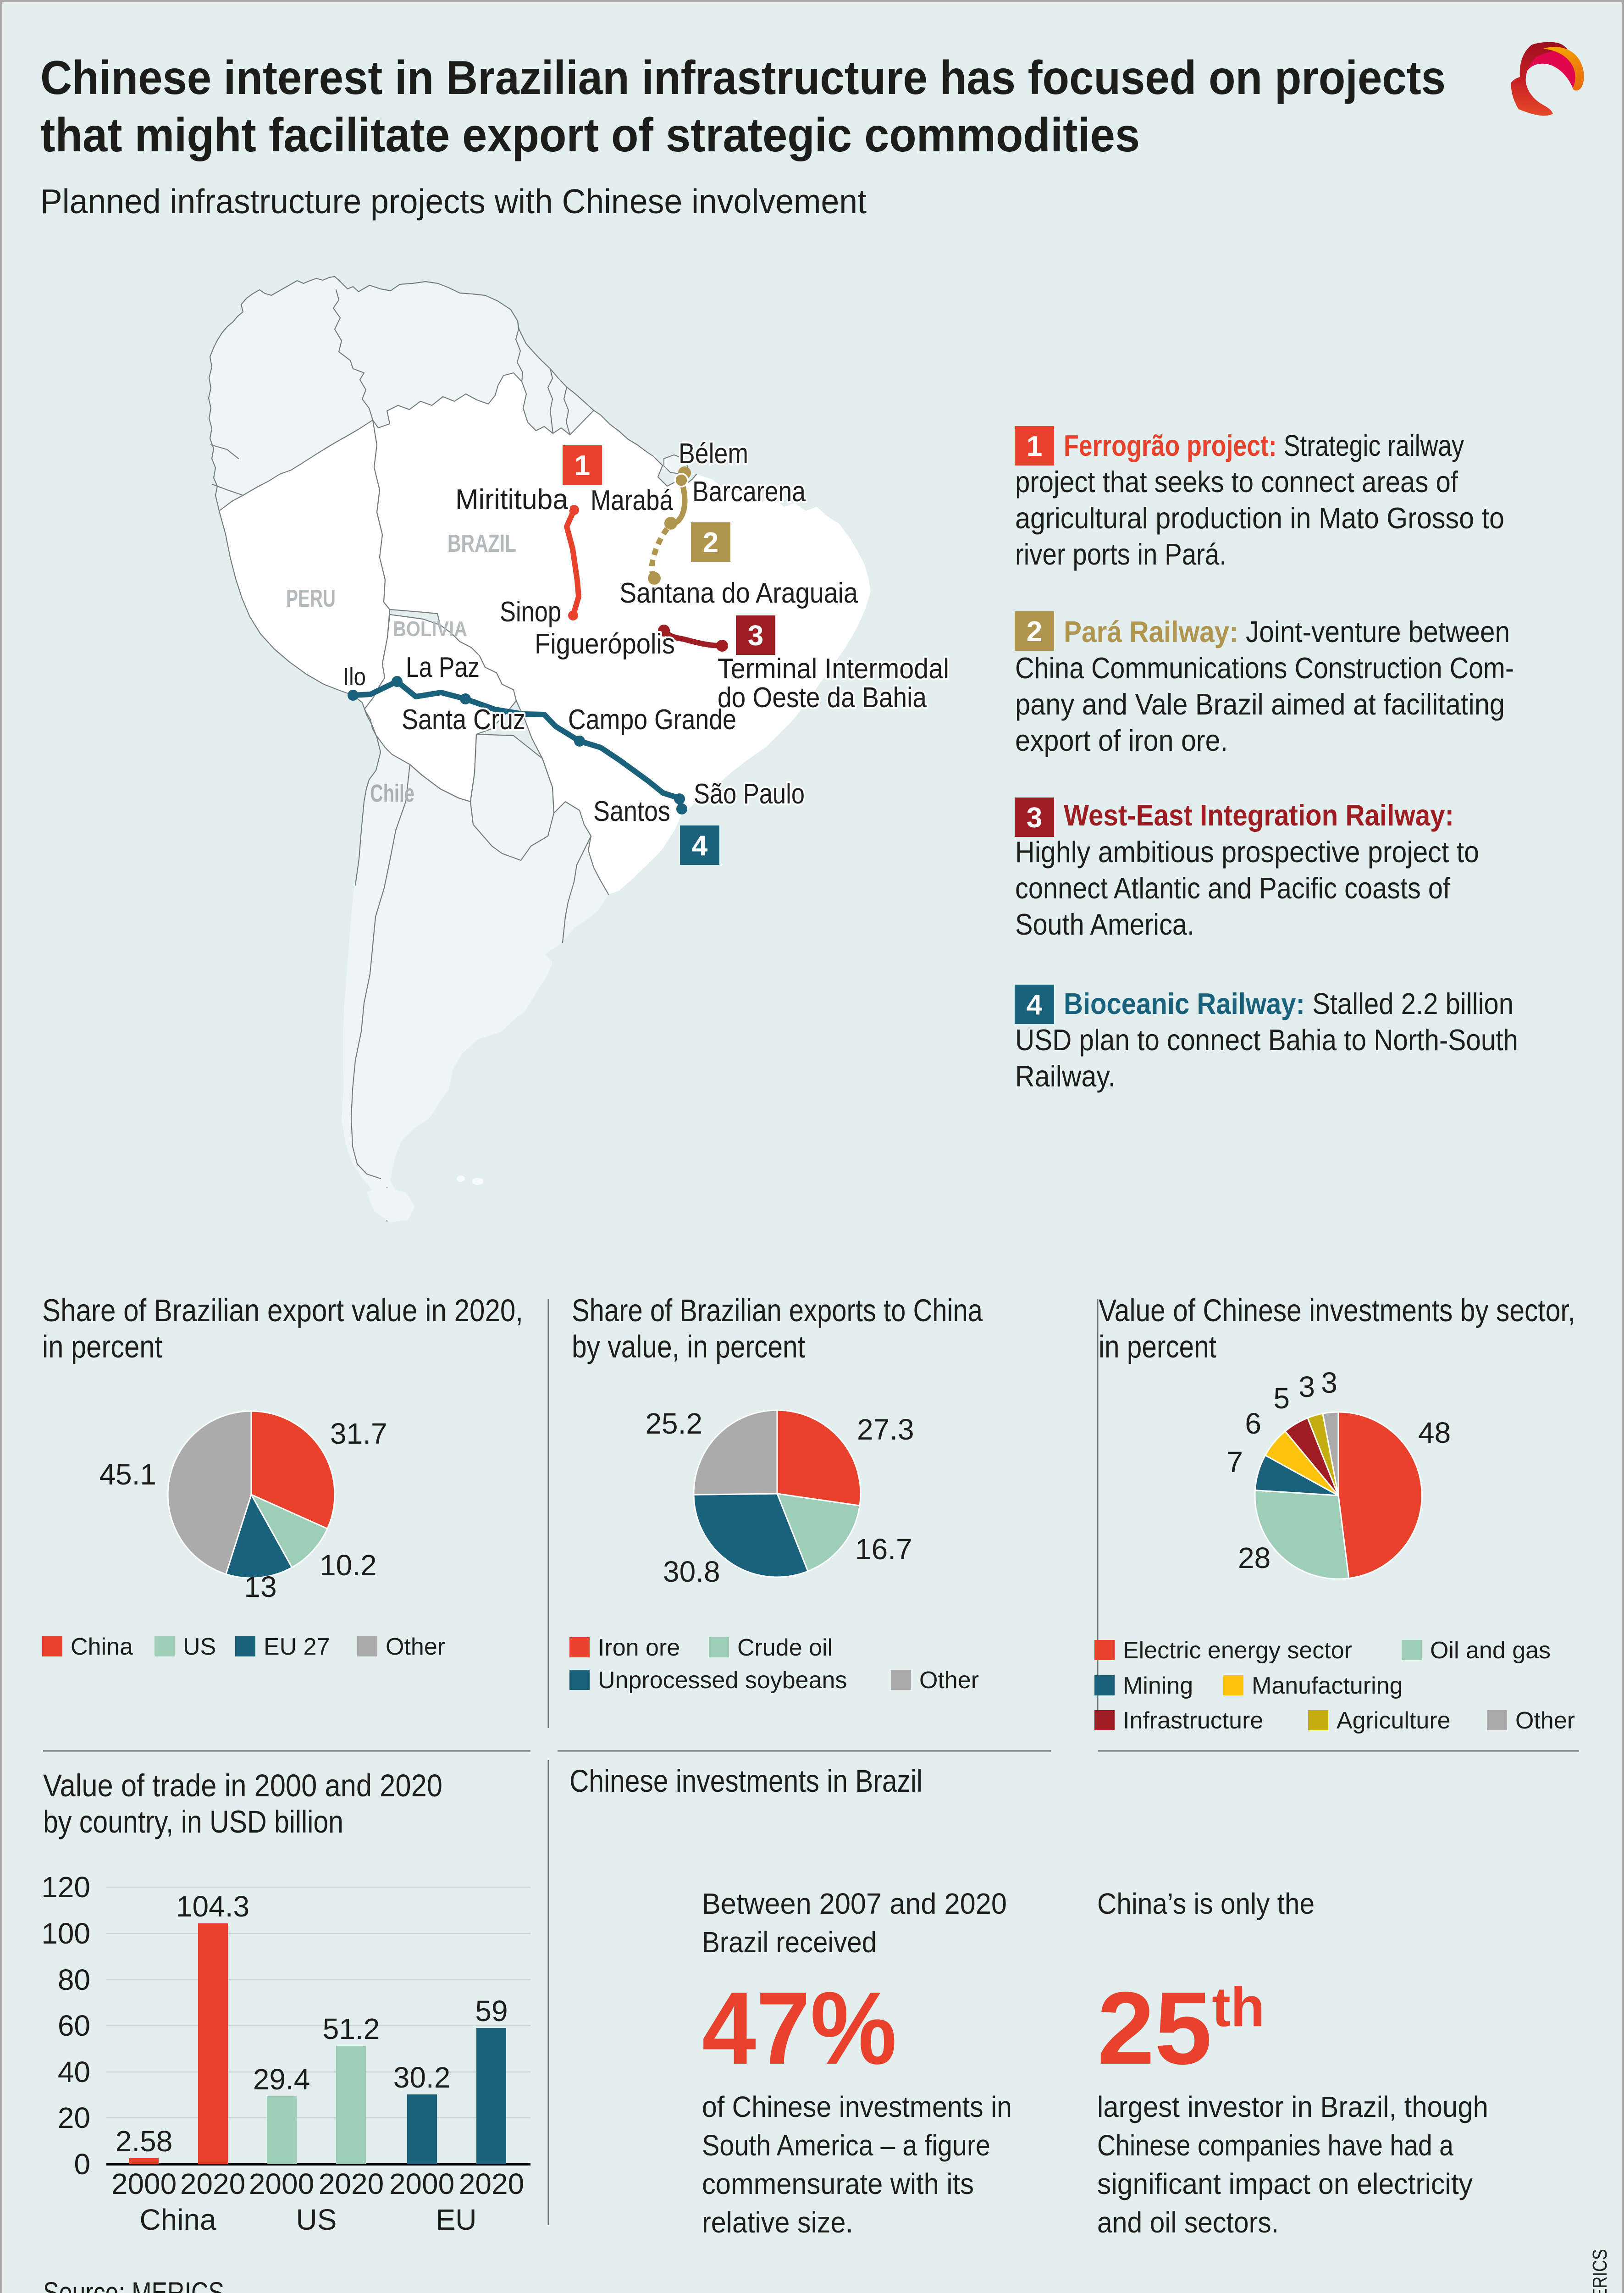 This screenshot has width=1624, height=2293. I want to click on svg-text: 6, so click(1253, 1423).